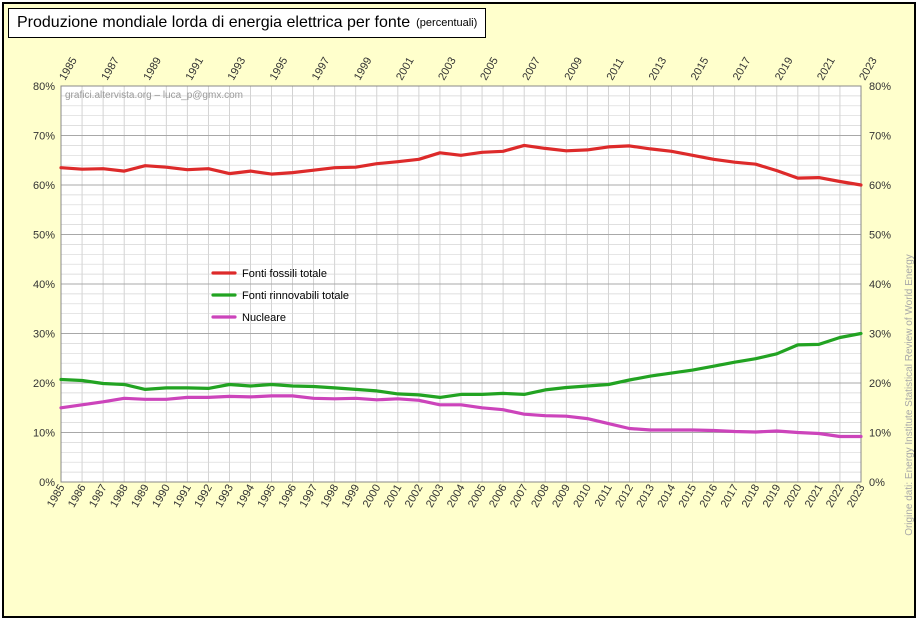 The width and height of the screenshot is (922, 624). Describe the element at coordinates (477, 496) in the screenshot. I see `x-tick-label-bottom: 2005` at that location.